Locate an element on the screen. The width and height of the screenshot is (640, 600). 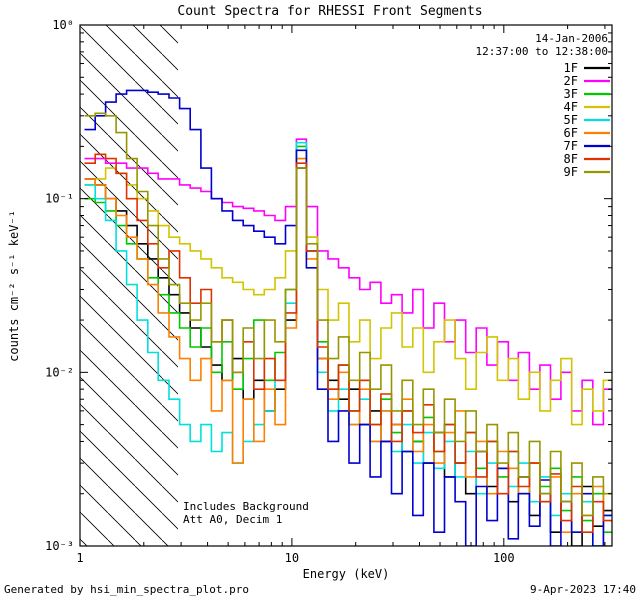
legend-label-5F: 5F is located at coordinates (571, 120).